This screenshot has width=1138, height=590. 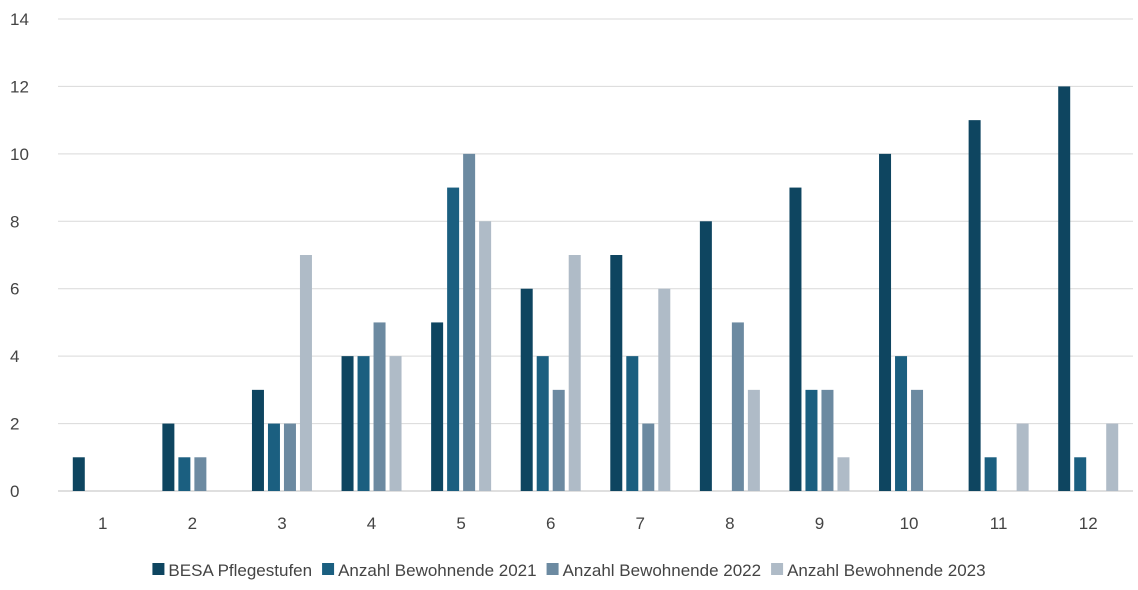 I want to click on y-tick-label: 0, so click(x=14, y=491).